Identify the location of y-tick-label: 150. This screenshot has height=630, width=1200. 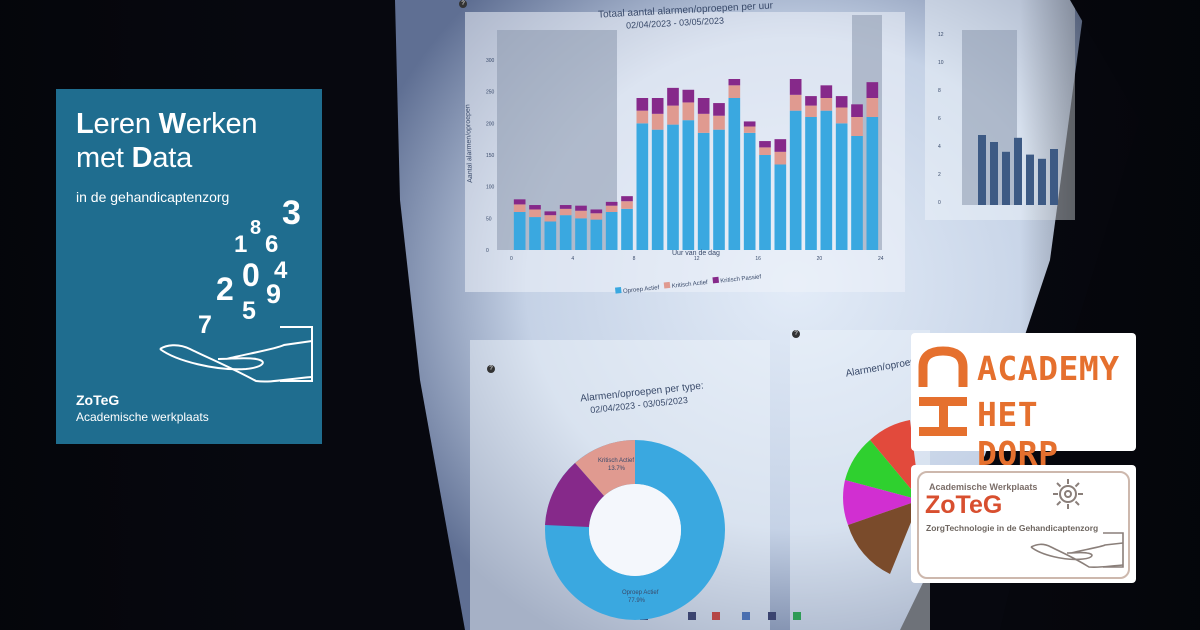
(490, 156).